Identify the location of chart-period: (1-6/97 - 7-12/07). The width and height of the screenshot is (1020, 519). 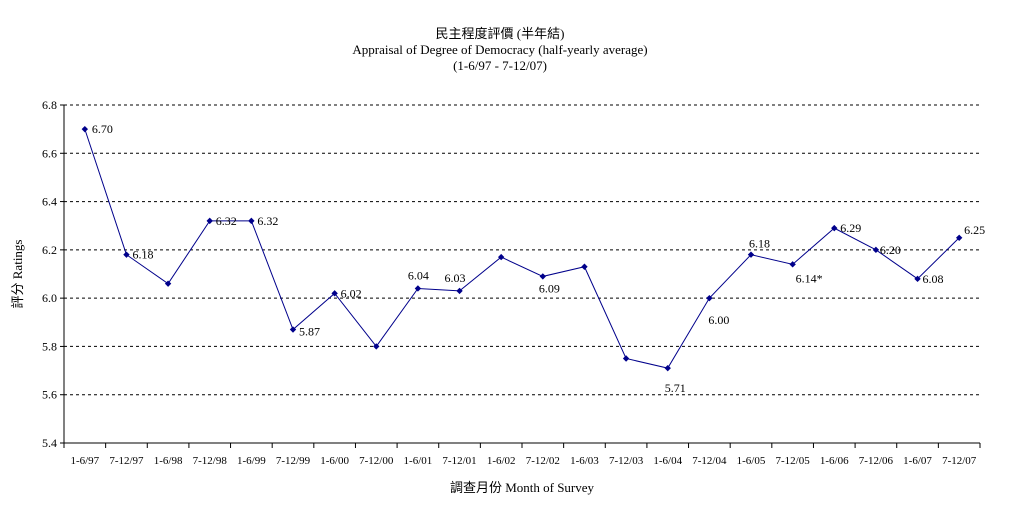
(500, 65).